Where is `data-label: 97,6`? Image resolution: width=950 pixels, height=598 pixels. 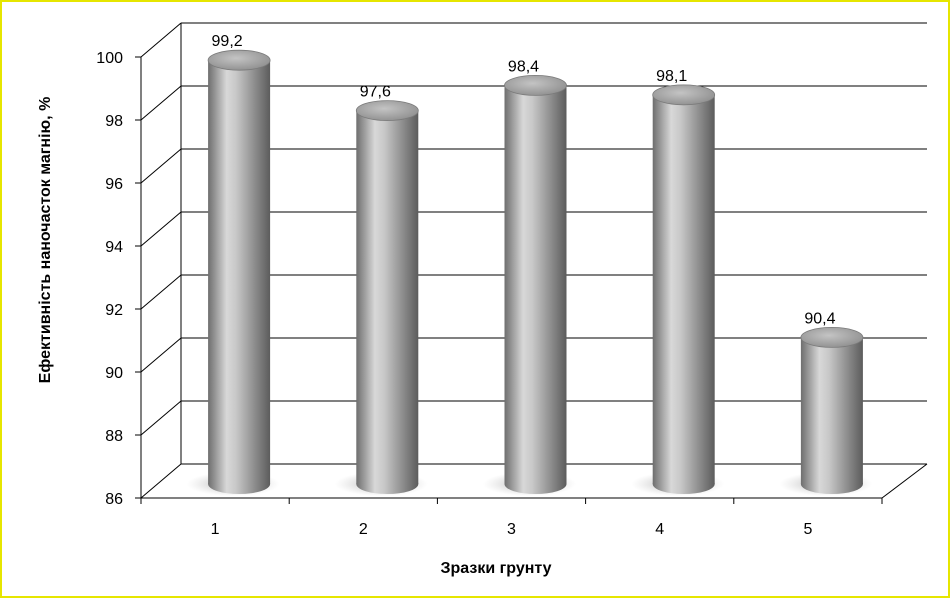
data-label: 97,6 is located at coordinates (375, 92).